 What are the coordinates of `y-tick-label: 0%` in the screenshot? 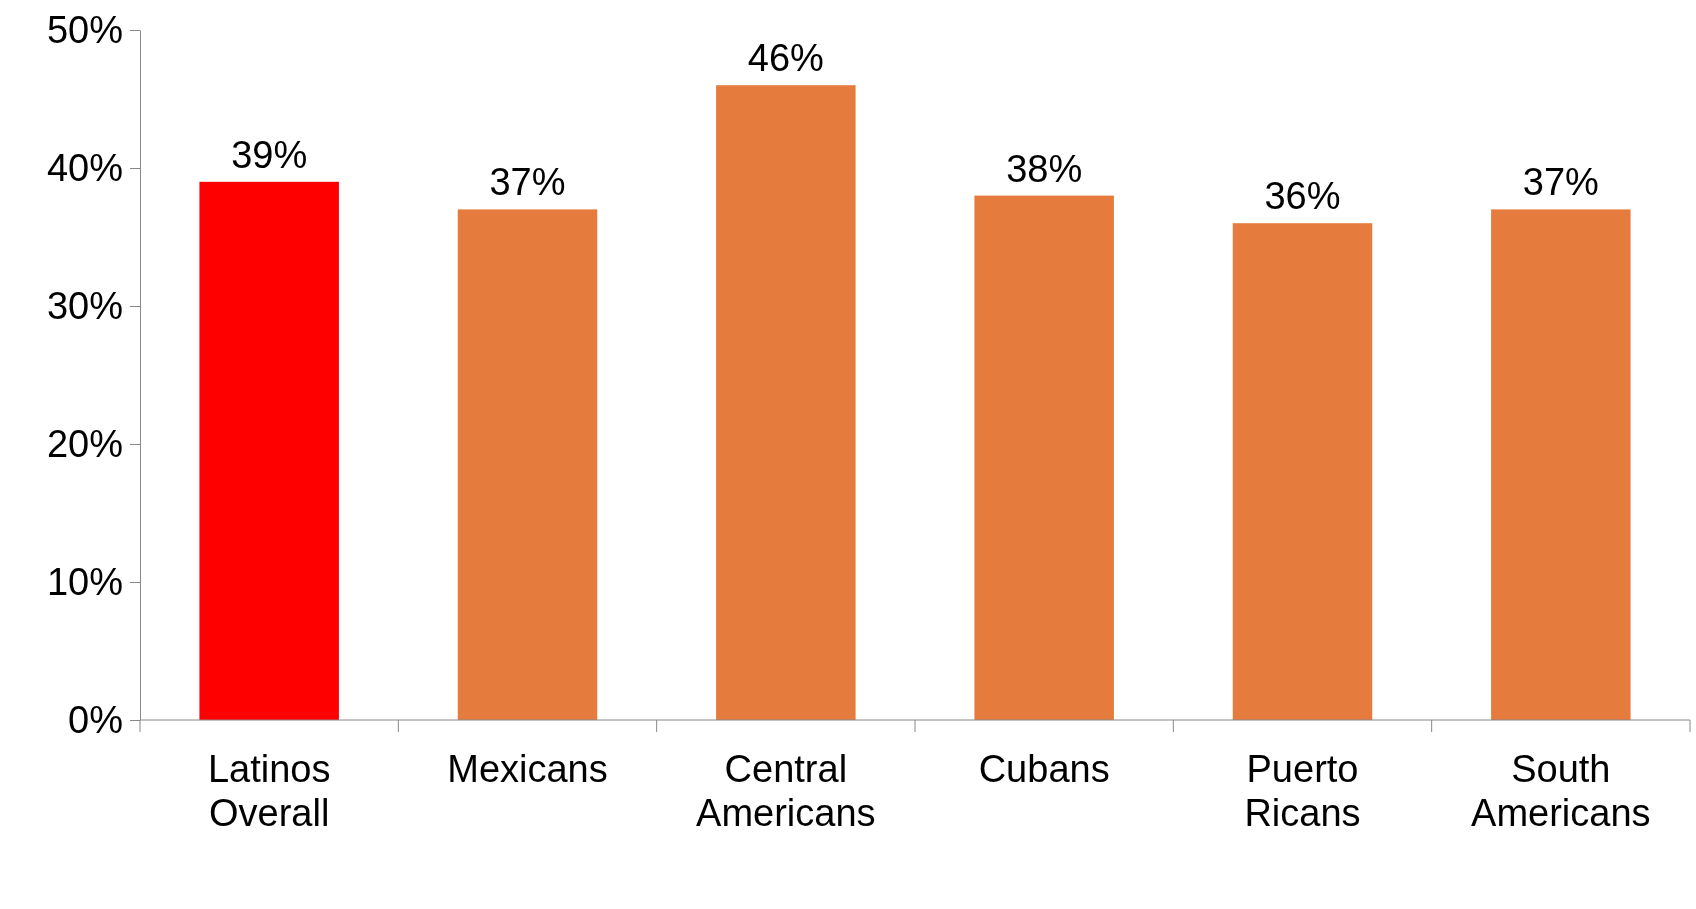 It's located at (95, 719).